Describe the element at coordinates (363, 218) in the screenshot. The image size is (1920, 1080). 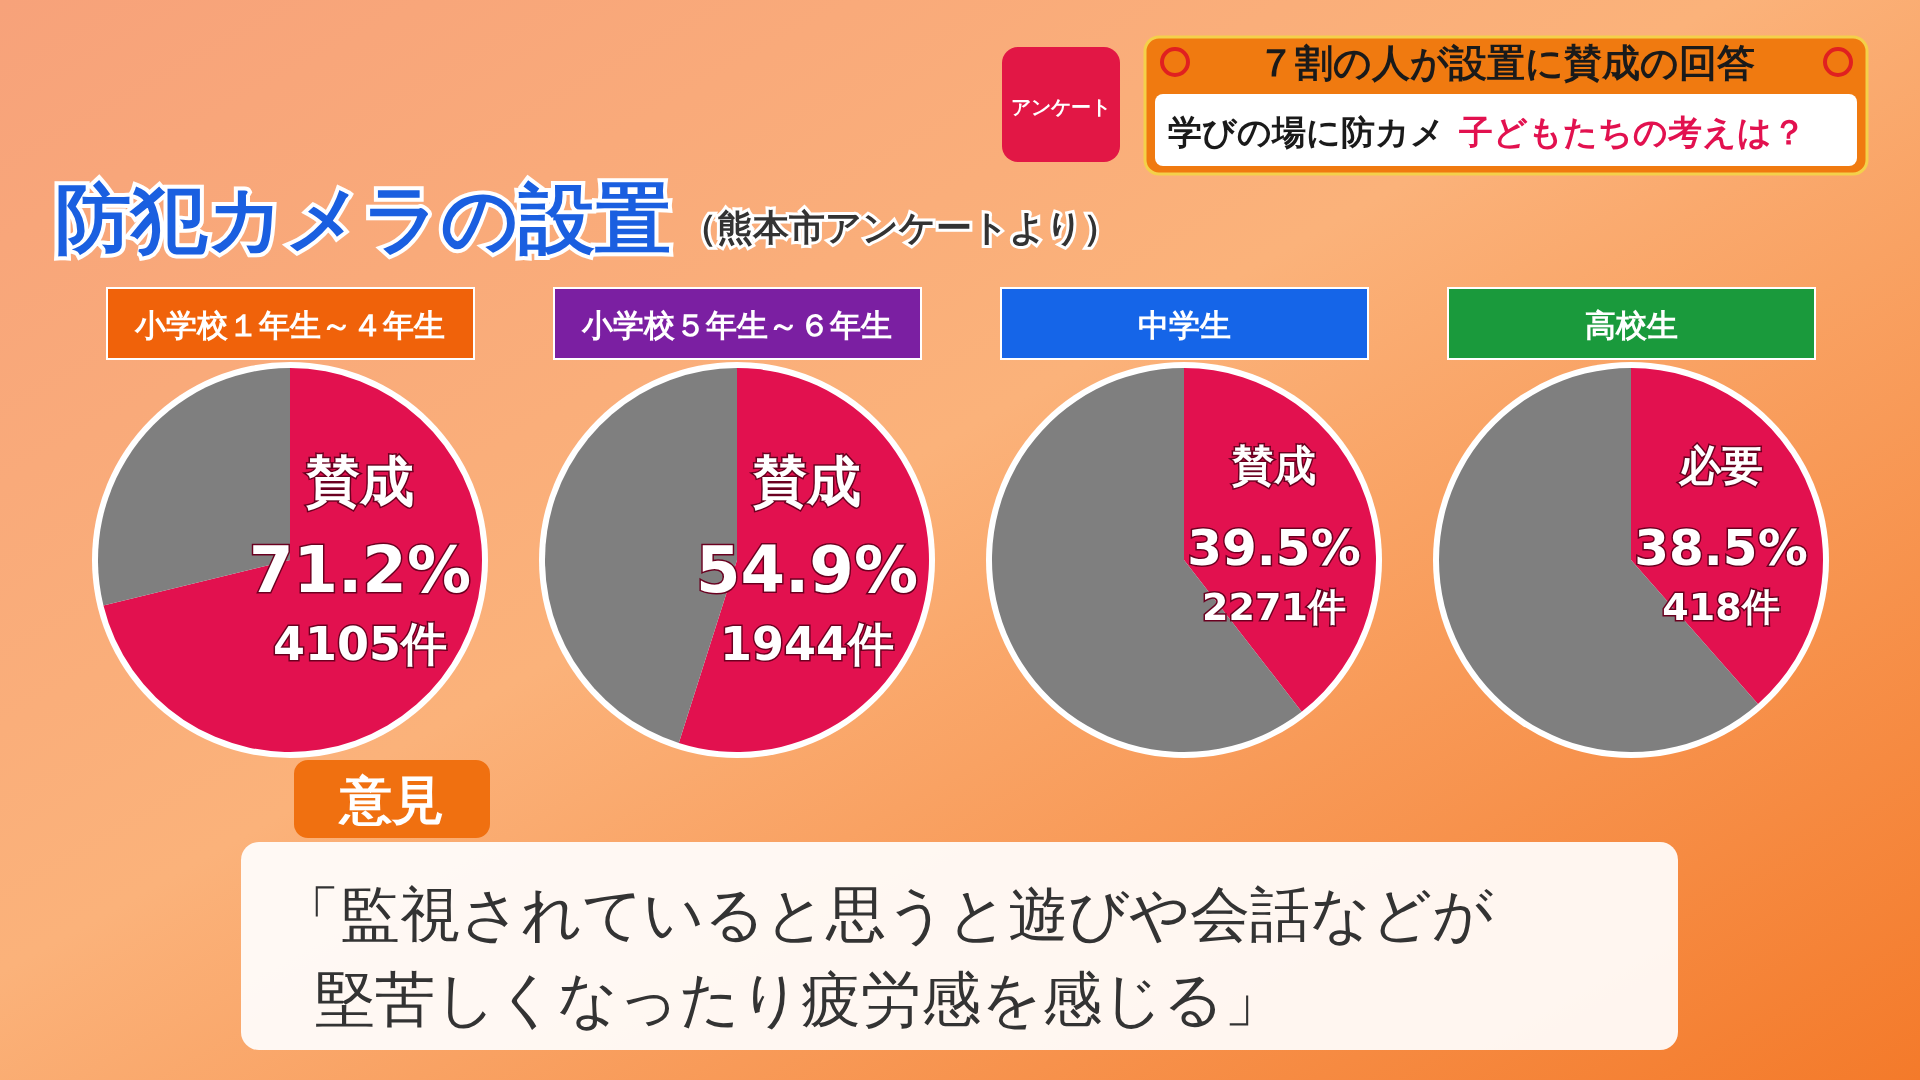
I see `text: 防犯カメラの設置` at that location.